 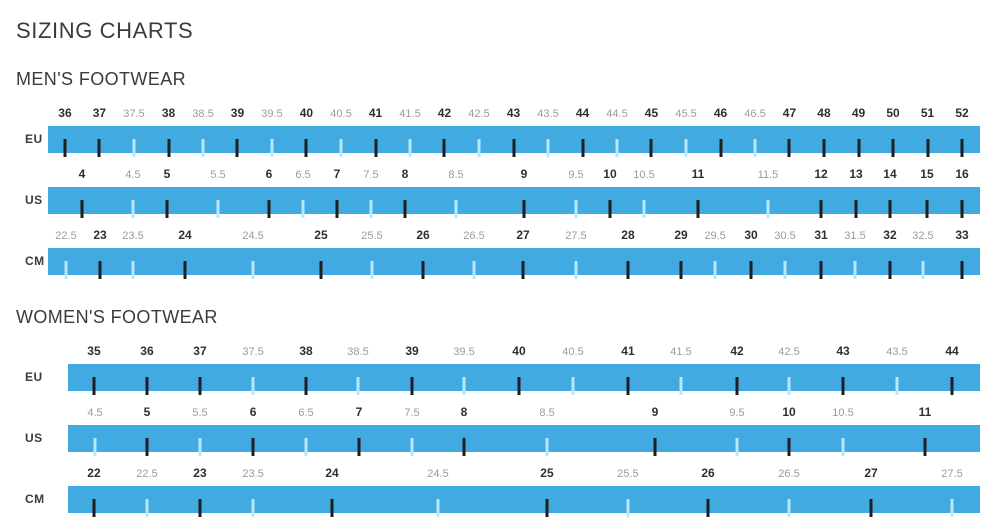 I want to click on size-label: 6, so click(x=253, y=412).